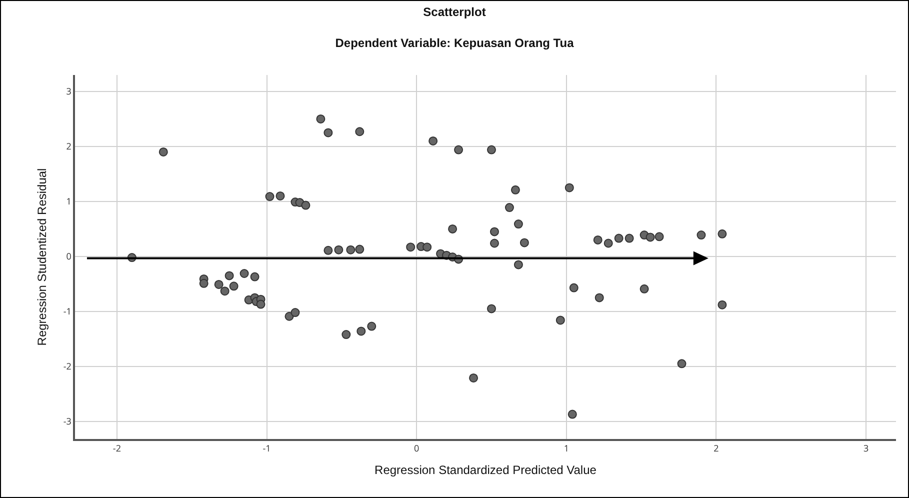  What do you see at coordinates (67, 311) in the screenshot?
I see `y-tick-label: -1` at bounding box center [67, 311].